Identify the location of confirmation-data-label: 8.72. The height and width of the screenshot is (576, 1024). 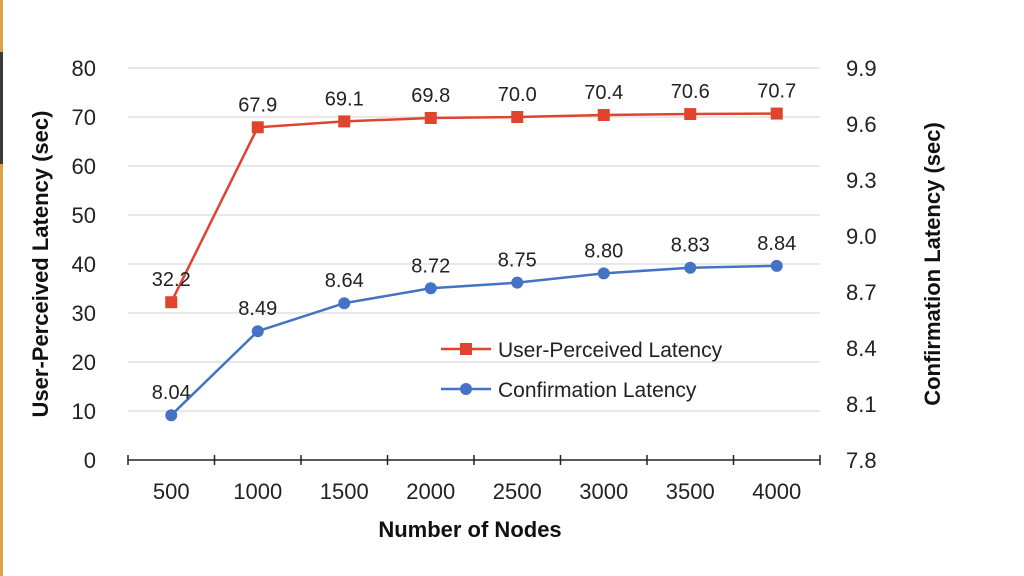
(430, 266).